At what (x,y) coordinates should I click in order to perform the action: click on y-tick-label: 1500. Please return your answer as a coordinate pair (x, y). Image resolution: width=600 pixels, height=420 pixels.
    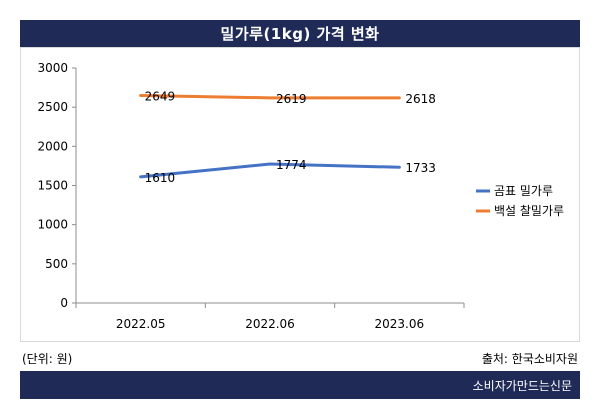
    Looking at the image, I should click on (52, 186).